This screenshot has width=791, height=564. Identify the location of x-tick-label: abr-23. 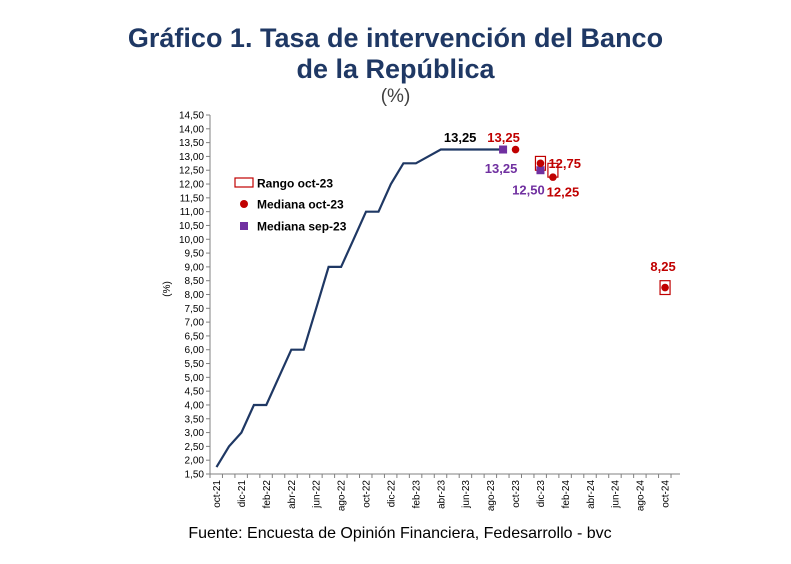
(441, 494).